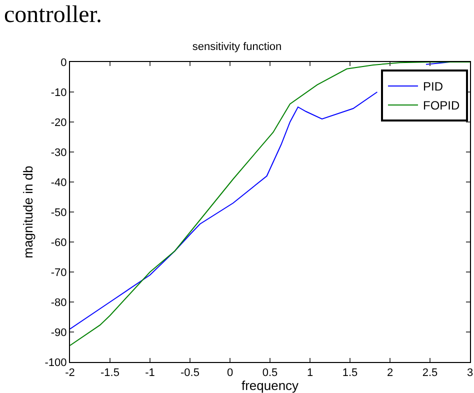  I want to click on x-tick-label: -0.5, so click(190, 373).